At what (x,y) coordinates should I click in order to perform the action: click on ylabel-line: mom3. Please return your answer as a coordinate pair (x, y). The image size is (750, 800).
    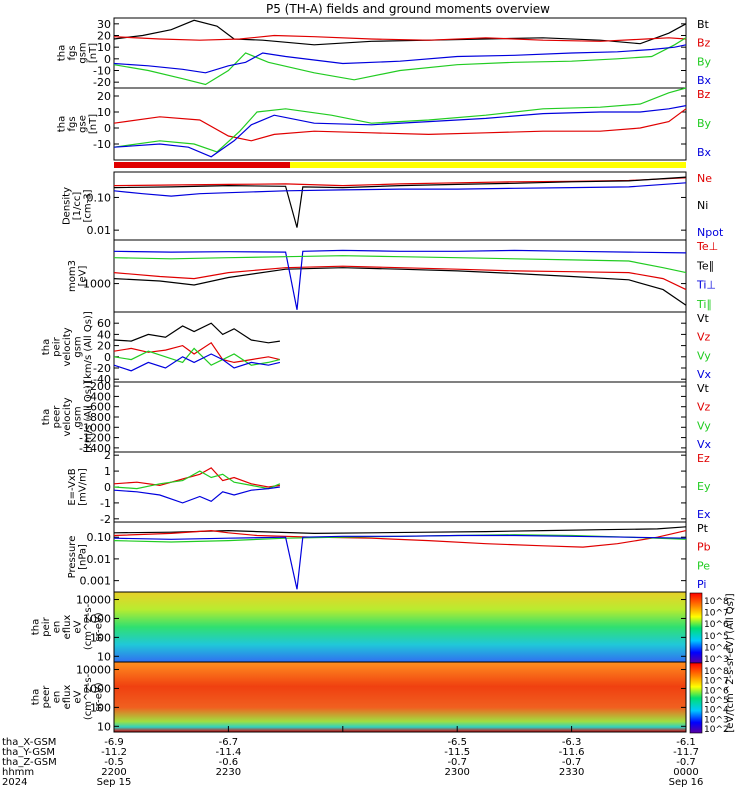
    Looking at the image, I should click on (72, 276).